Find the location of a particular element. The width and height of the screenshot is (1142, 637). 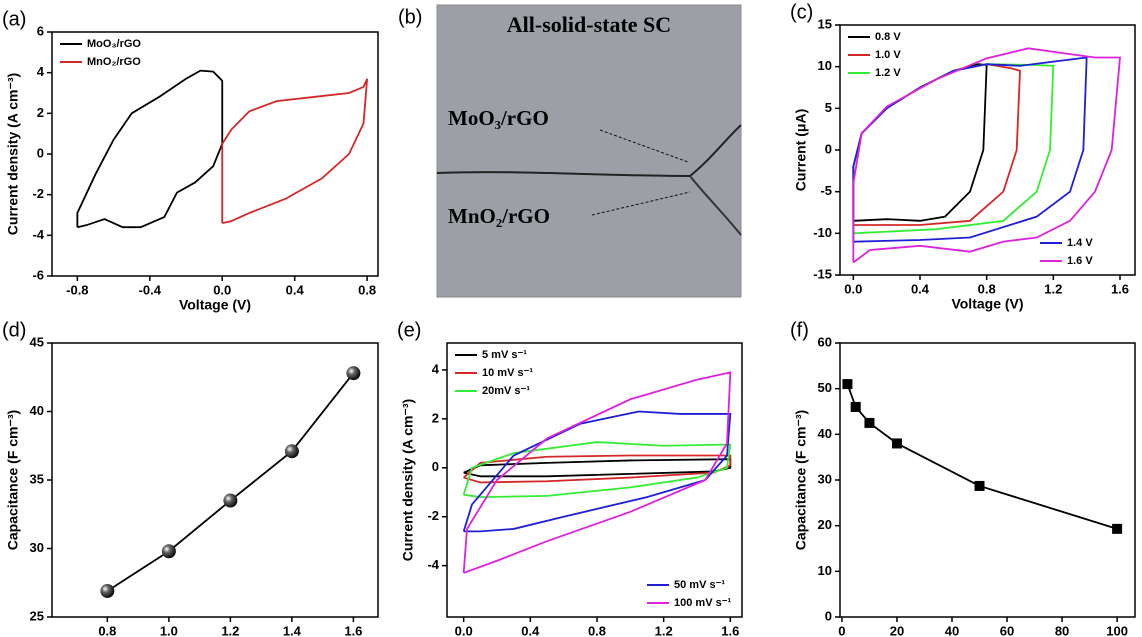

legend-label: 100 mV s⁻¹ is located at coordinates (703, 603).